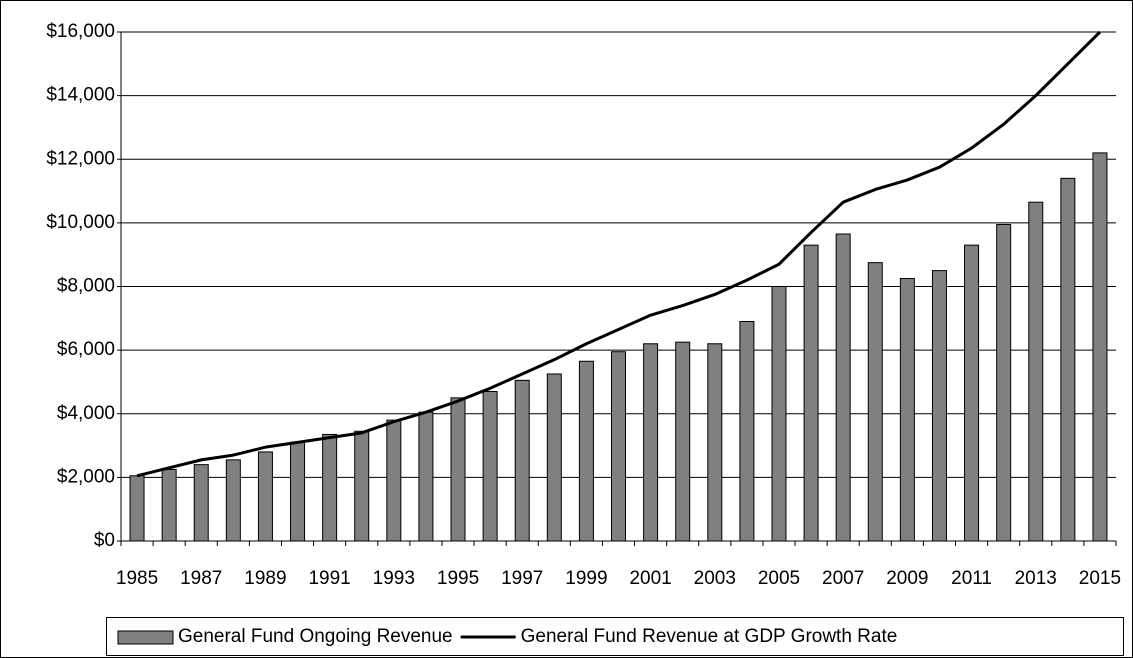 Image resolution: width=1133 pixels, height=658 pixels. I want to click on x-tick-label: 2001, so click(650, 578).